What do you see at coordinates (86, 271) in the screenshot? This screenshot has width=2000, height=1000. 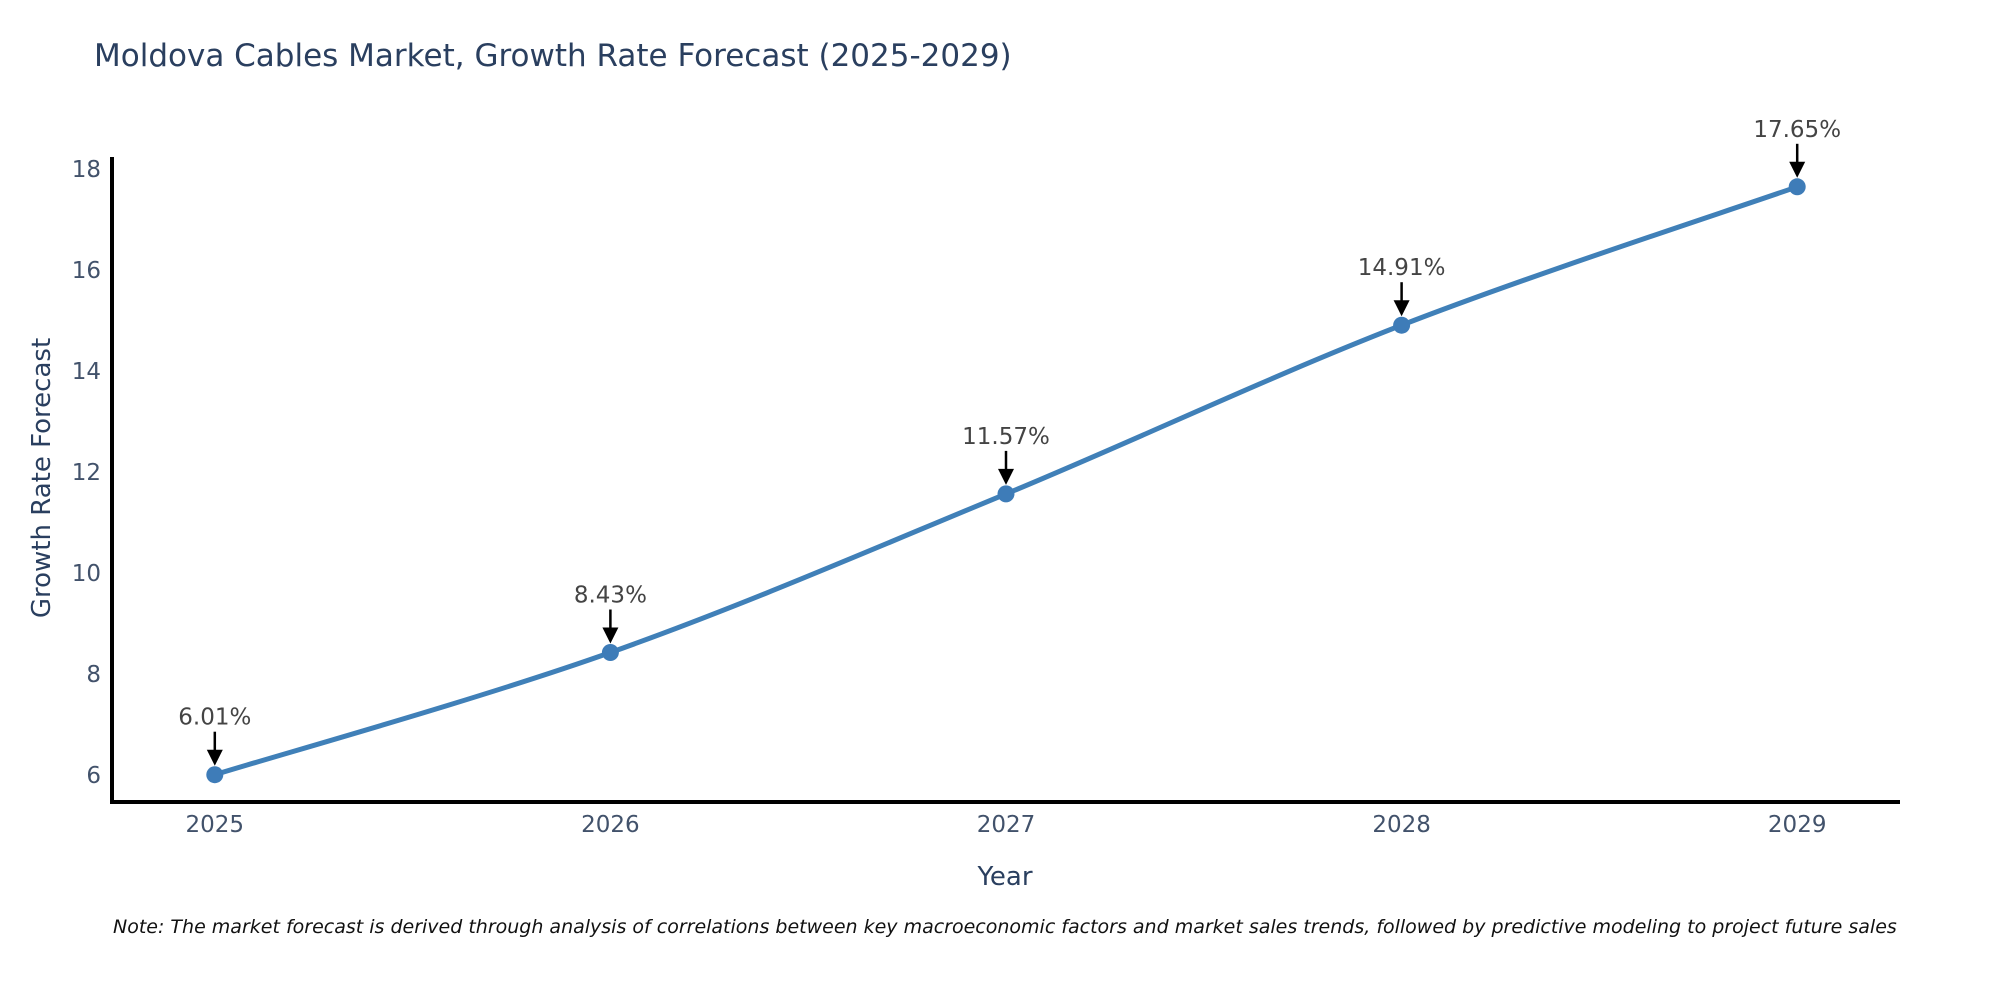 I see `y-tick-label: 16` at bounding box center [86, 271].